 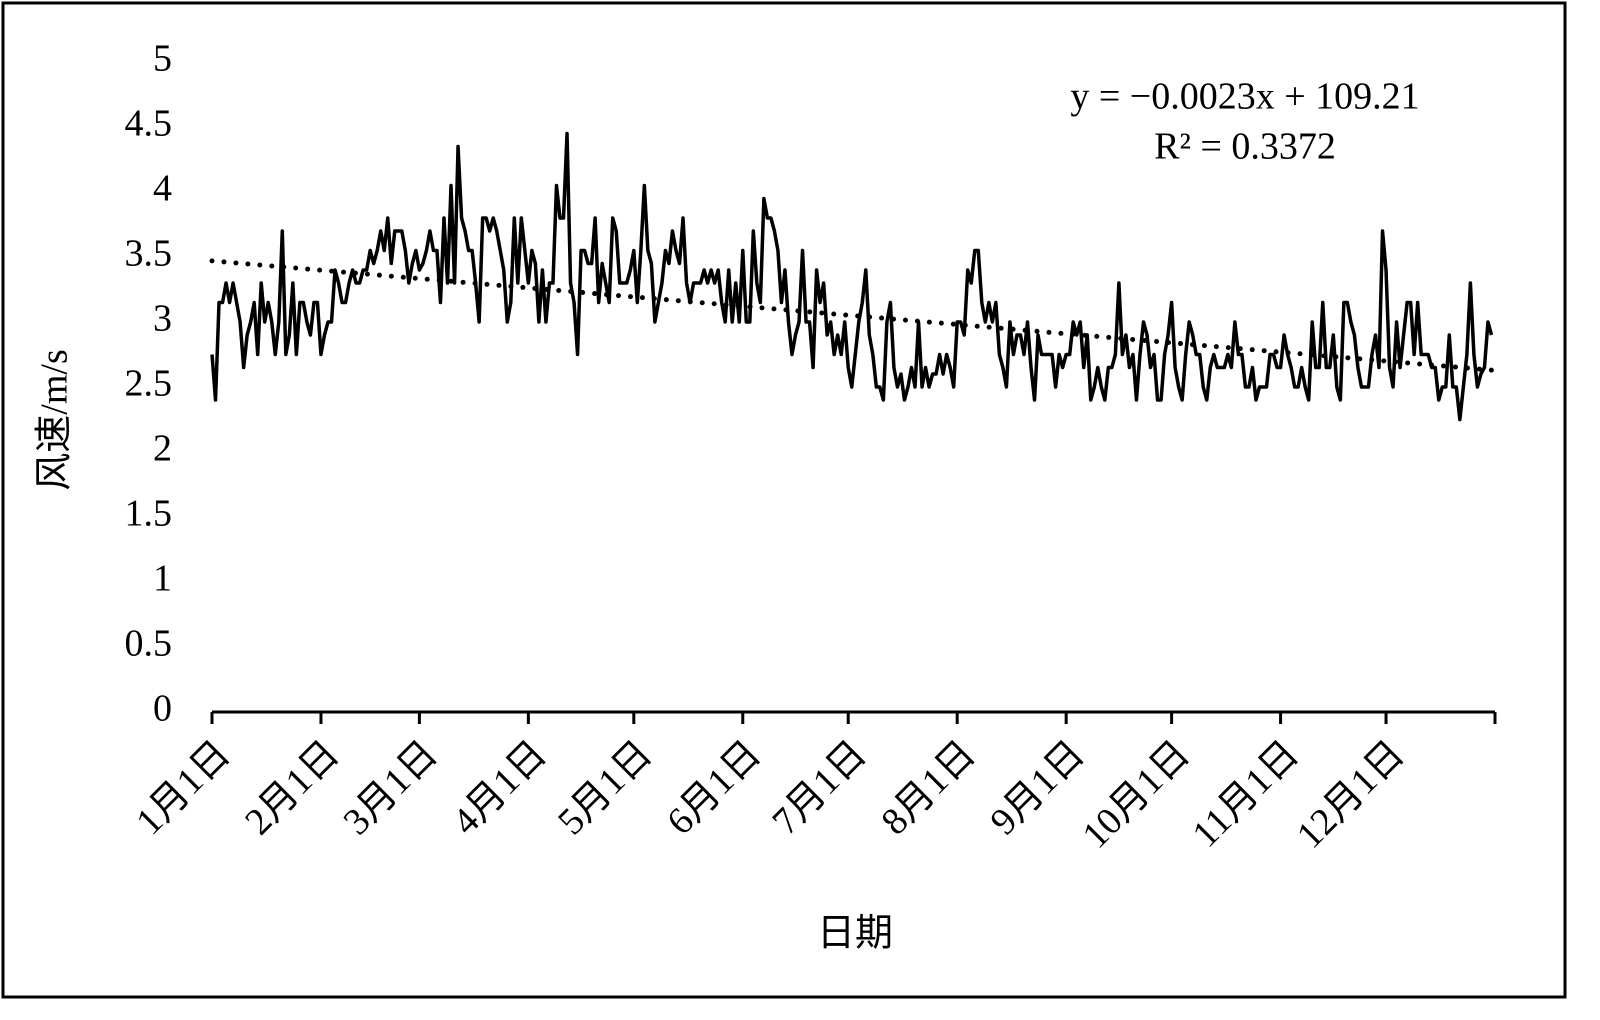 What do you see at coordinates (162, 189) in the screenshot?
I see `y-tick-label: 4` at bounding box center [162, 189].